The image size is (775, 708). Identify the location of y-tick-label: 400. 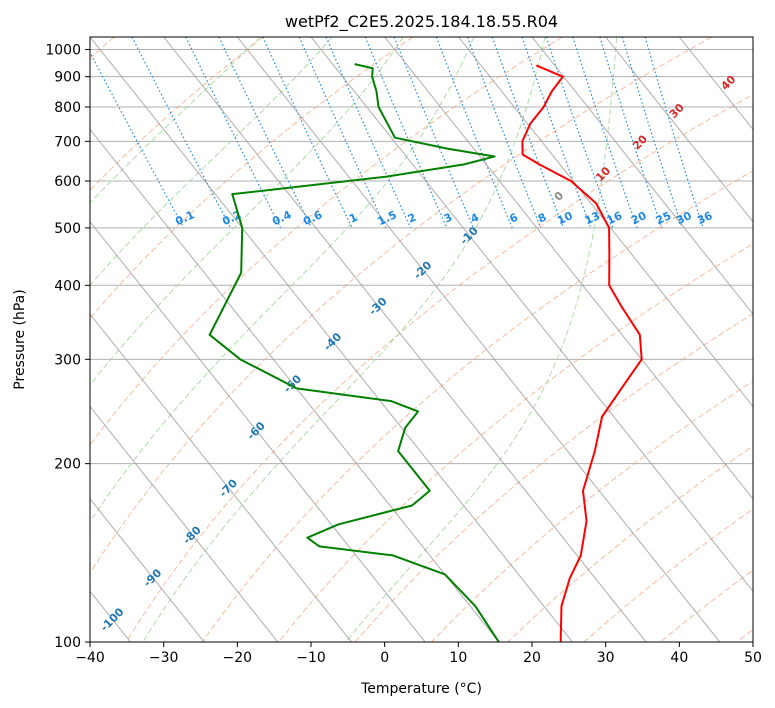
(67, 286).